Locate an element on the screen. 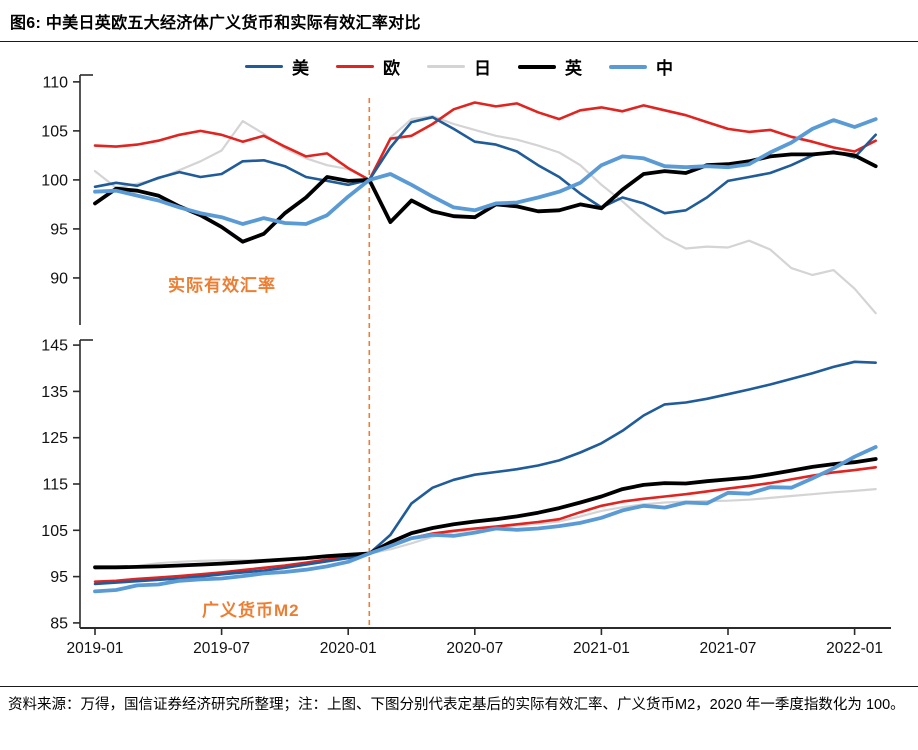 The height and width of the screenshot is (750, 918). legend-label-jp: 日 is located at coordinates (482, 68).